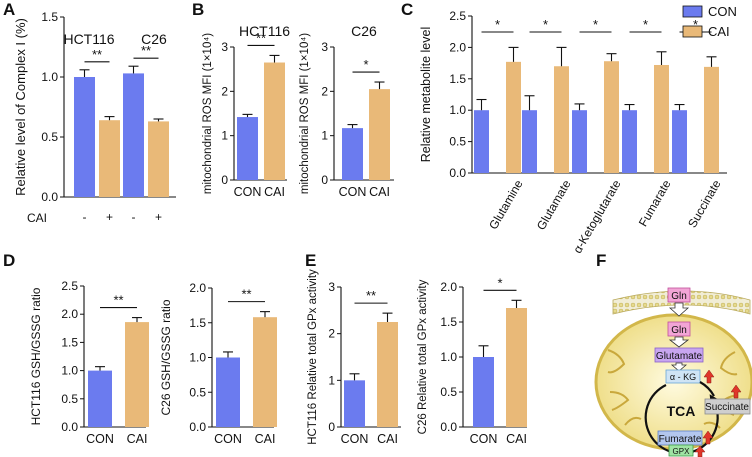  What do you see at coordinates (88, 39) in the screenshot?
I see `group-label: HCT116` at bounding box center [88, 39].